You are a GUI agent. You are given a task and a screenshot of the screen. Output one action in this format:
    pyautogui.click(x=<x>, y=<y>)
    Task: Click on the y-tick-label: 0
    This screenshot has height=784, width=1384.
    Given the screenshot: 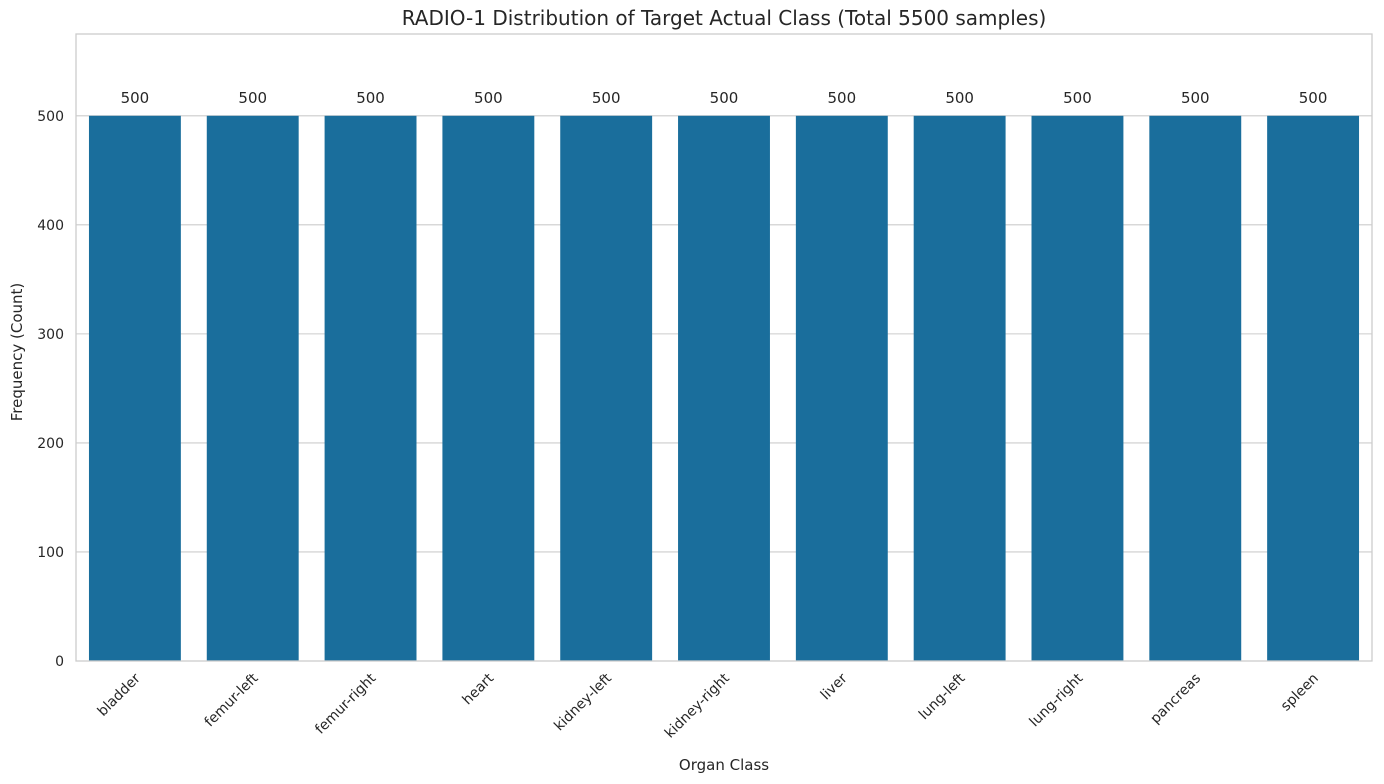 What is the action you would take?
    pyautogui.click(x=59, y=662)
    